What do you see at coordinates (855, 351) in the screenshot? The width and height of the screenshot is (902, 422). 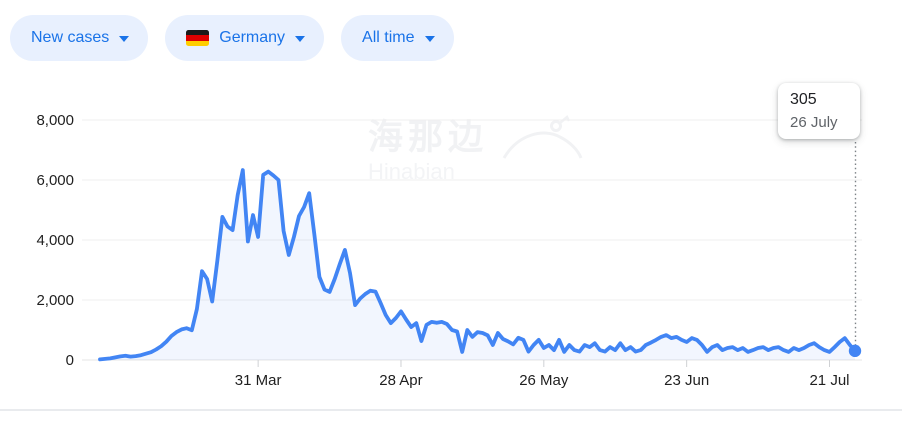 I see `highlighted-point-dot` at bounding box center [855, 351].